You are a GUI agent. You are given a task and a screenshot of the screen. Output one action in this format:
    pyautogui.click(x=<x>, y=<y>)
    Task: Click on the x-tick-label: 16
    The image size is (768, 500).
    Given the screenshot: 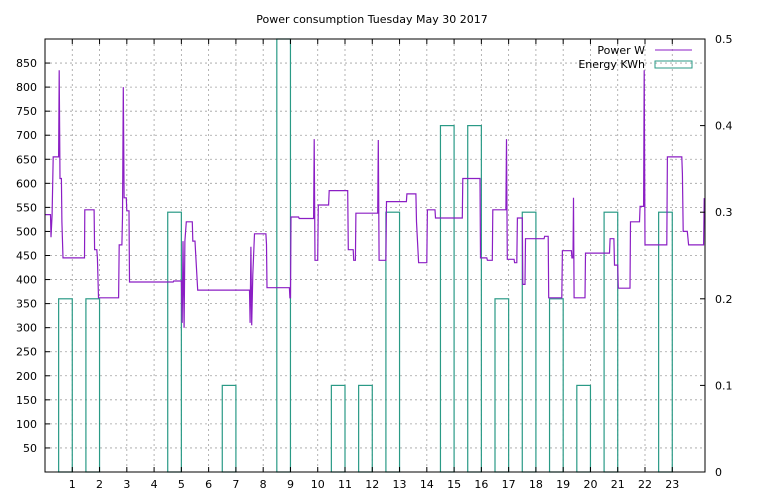 What is the action you would take?
    pyautogui.click(x=481, y=484)
    